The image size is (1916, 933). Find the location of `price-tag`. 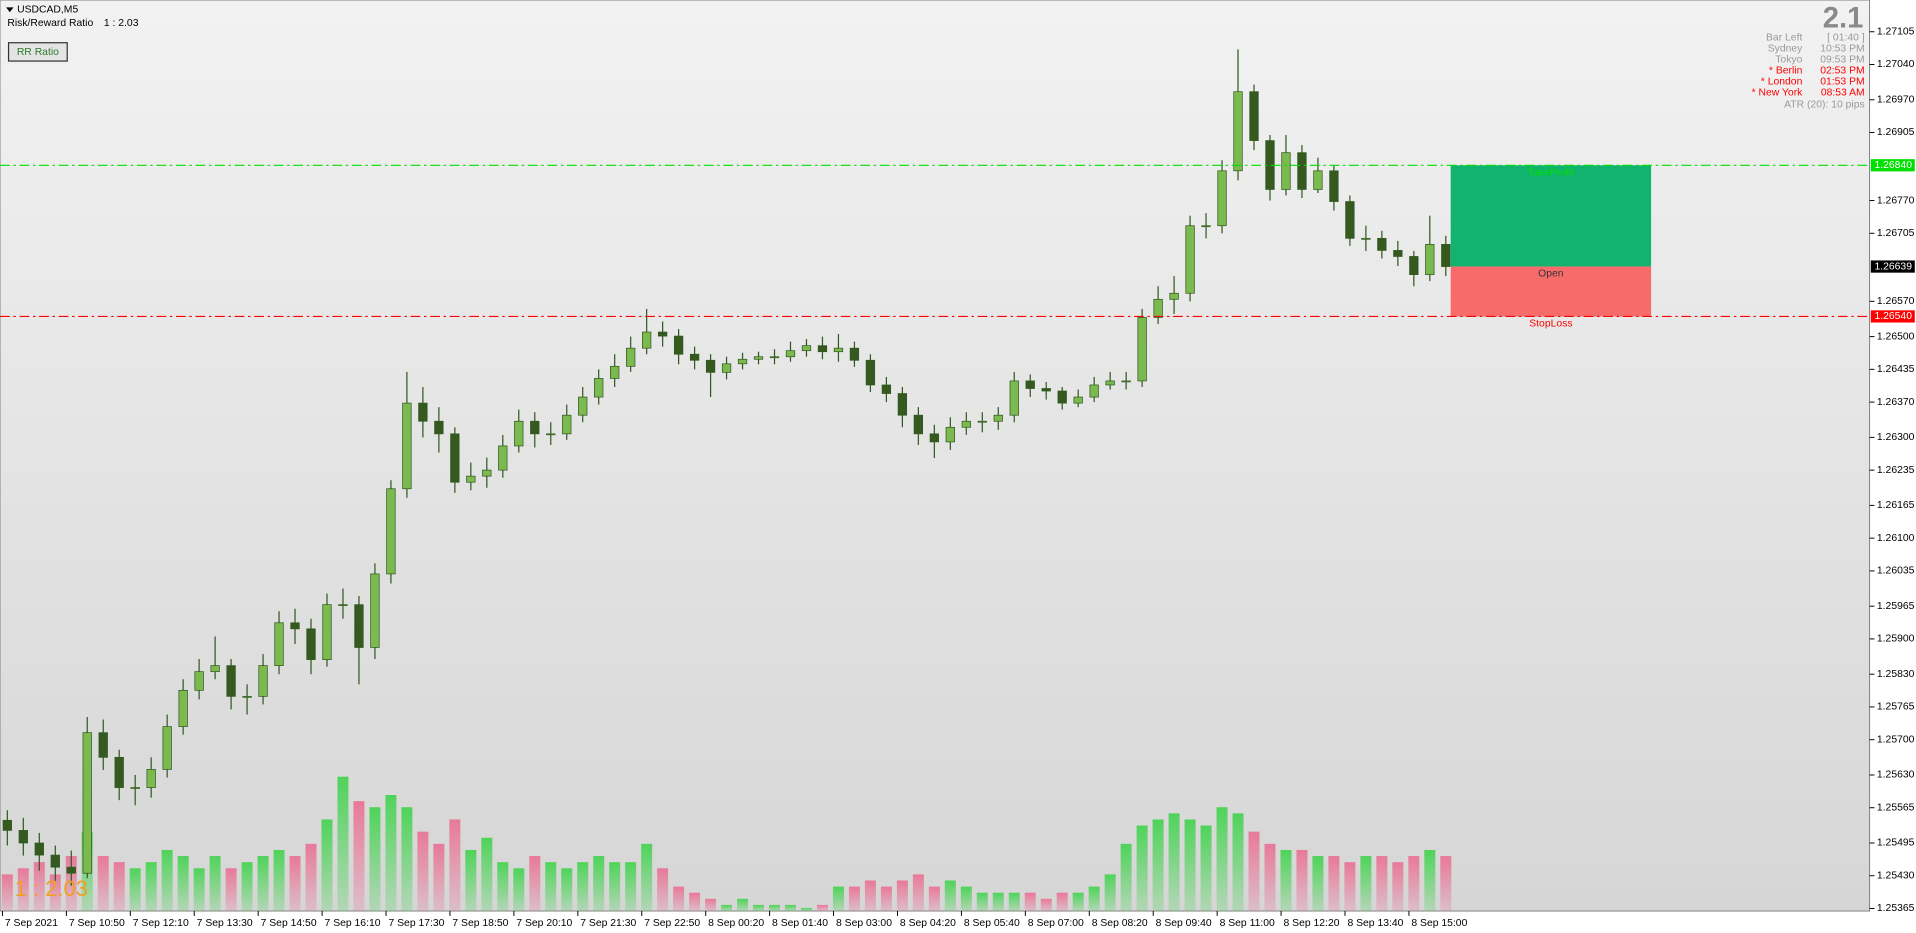

price-tag is located at coordinates (1892, 266).